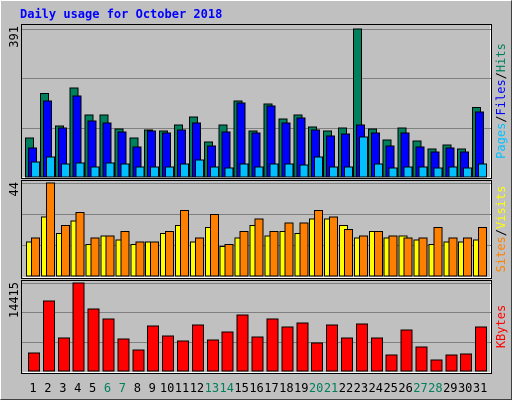  Describe the element at coordinates (182, 388) in the screenshot. I see `x-tick-label: 11` at that location.